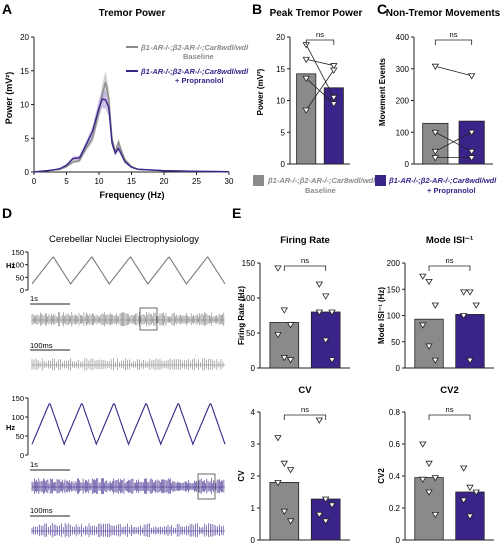 Image resolution: width=501 pixels, height=550 pixels. Describe the element at coordinates (403, 69) in the screenshot. I see `y-tick-label: 300` at that location.